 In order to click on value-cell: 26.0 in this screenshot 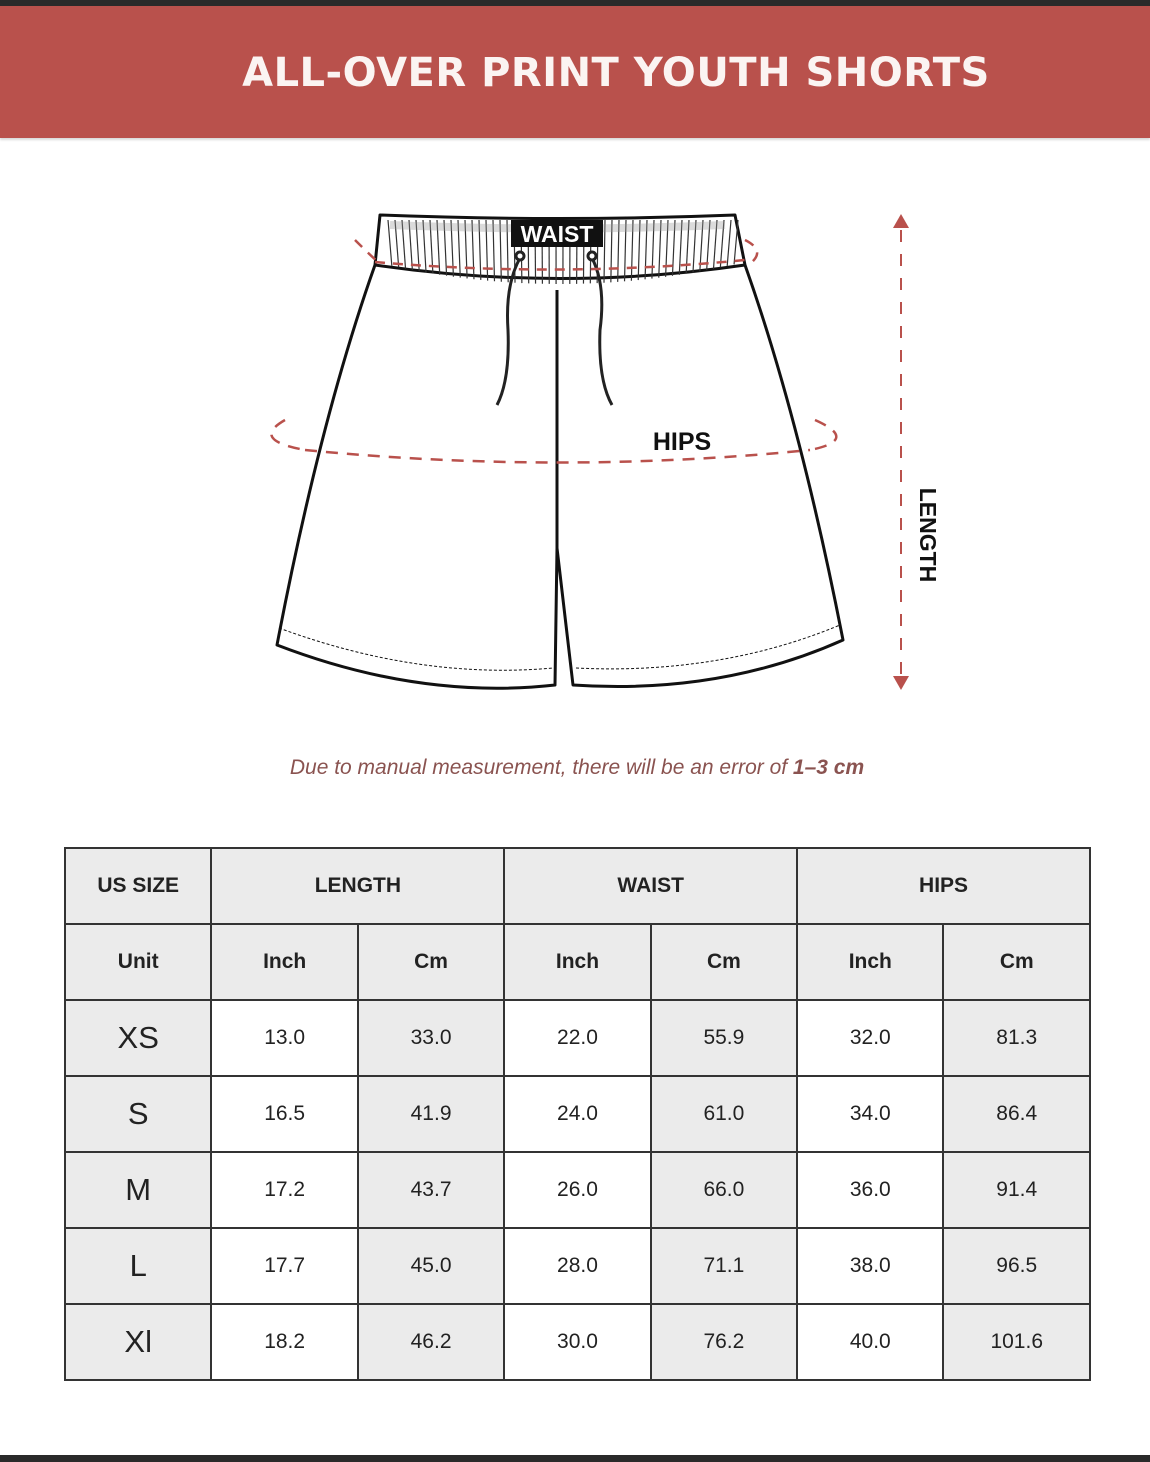, I will do `click(577, 1190)`.